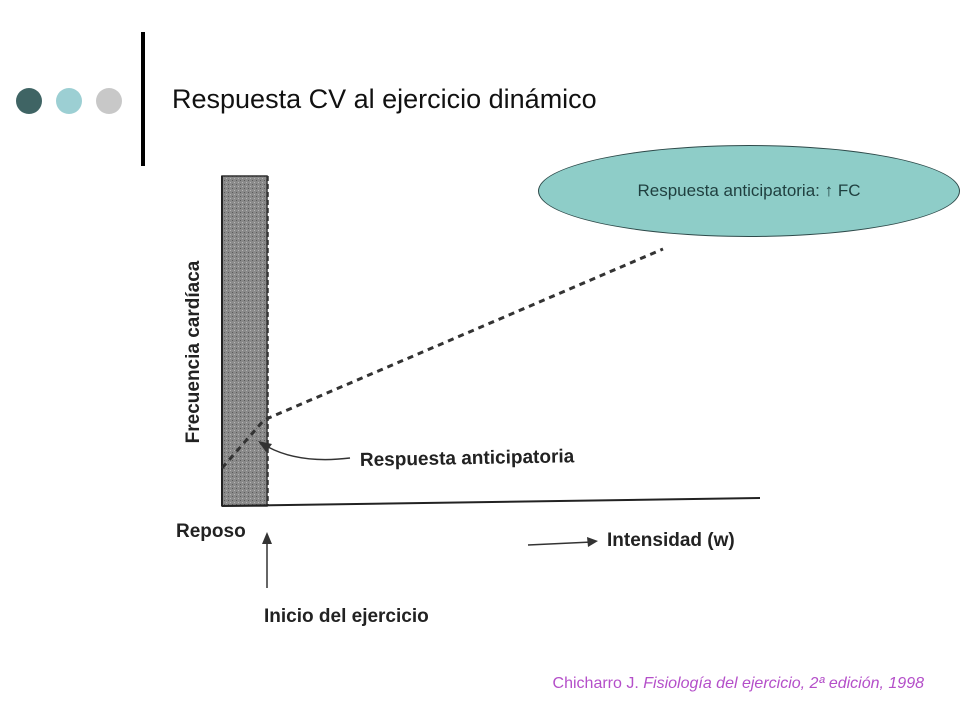  Describe the element at coordinates (346, 616) in the screenshot. I see `start-label: Inicio del ejercicio` at that location.